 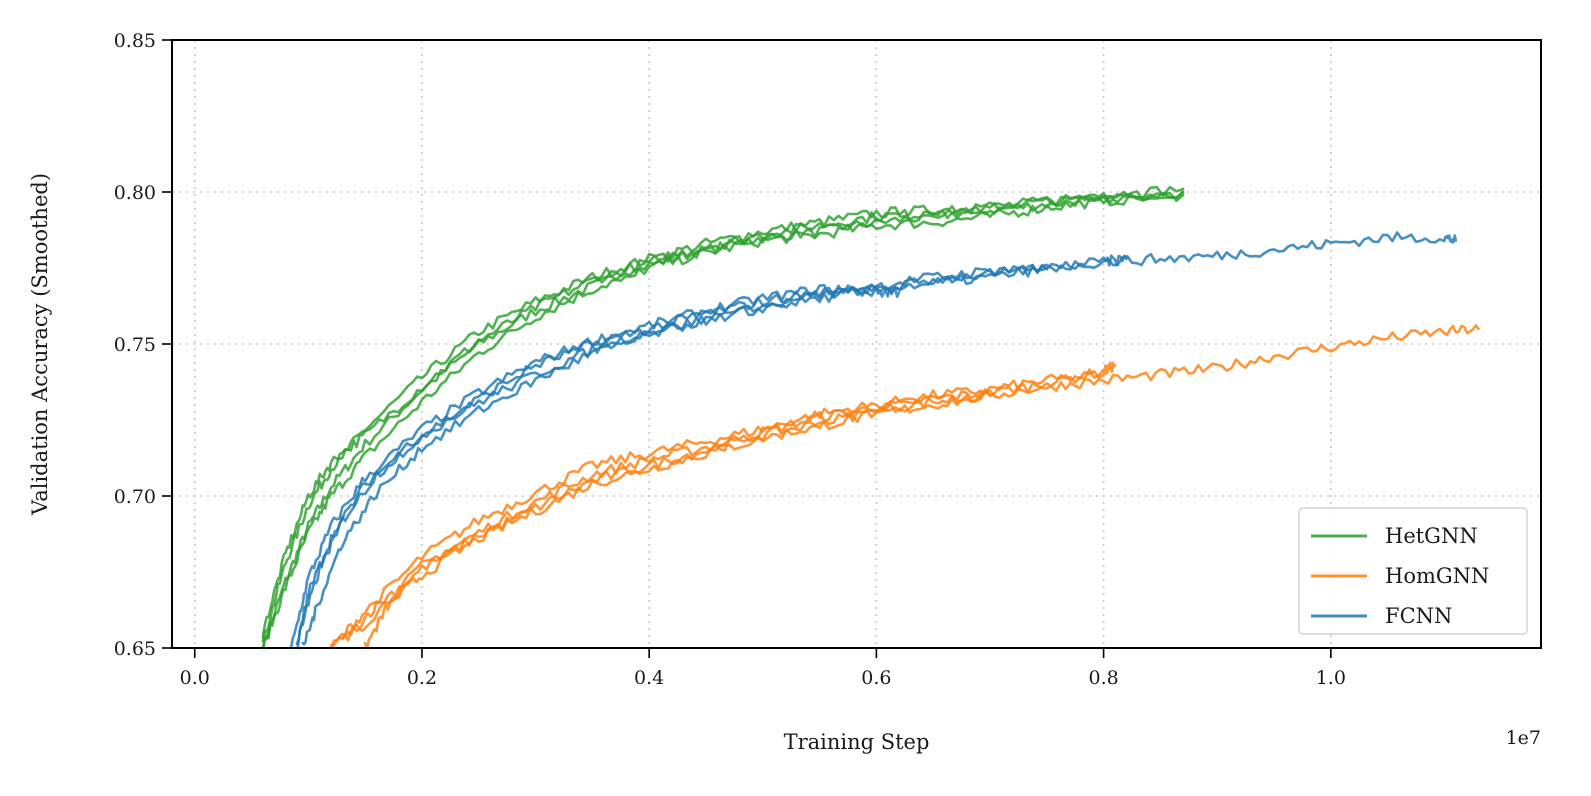 I want to click on legend-label-homgnn: HomGNN, so click(x=1437, y=576).